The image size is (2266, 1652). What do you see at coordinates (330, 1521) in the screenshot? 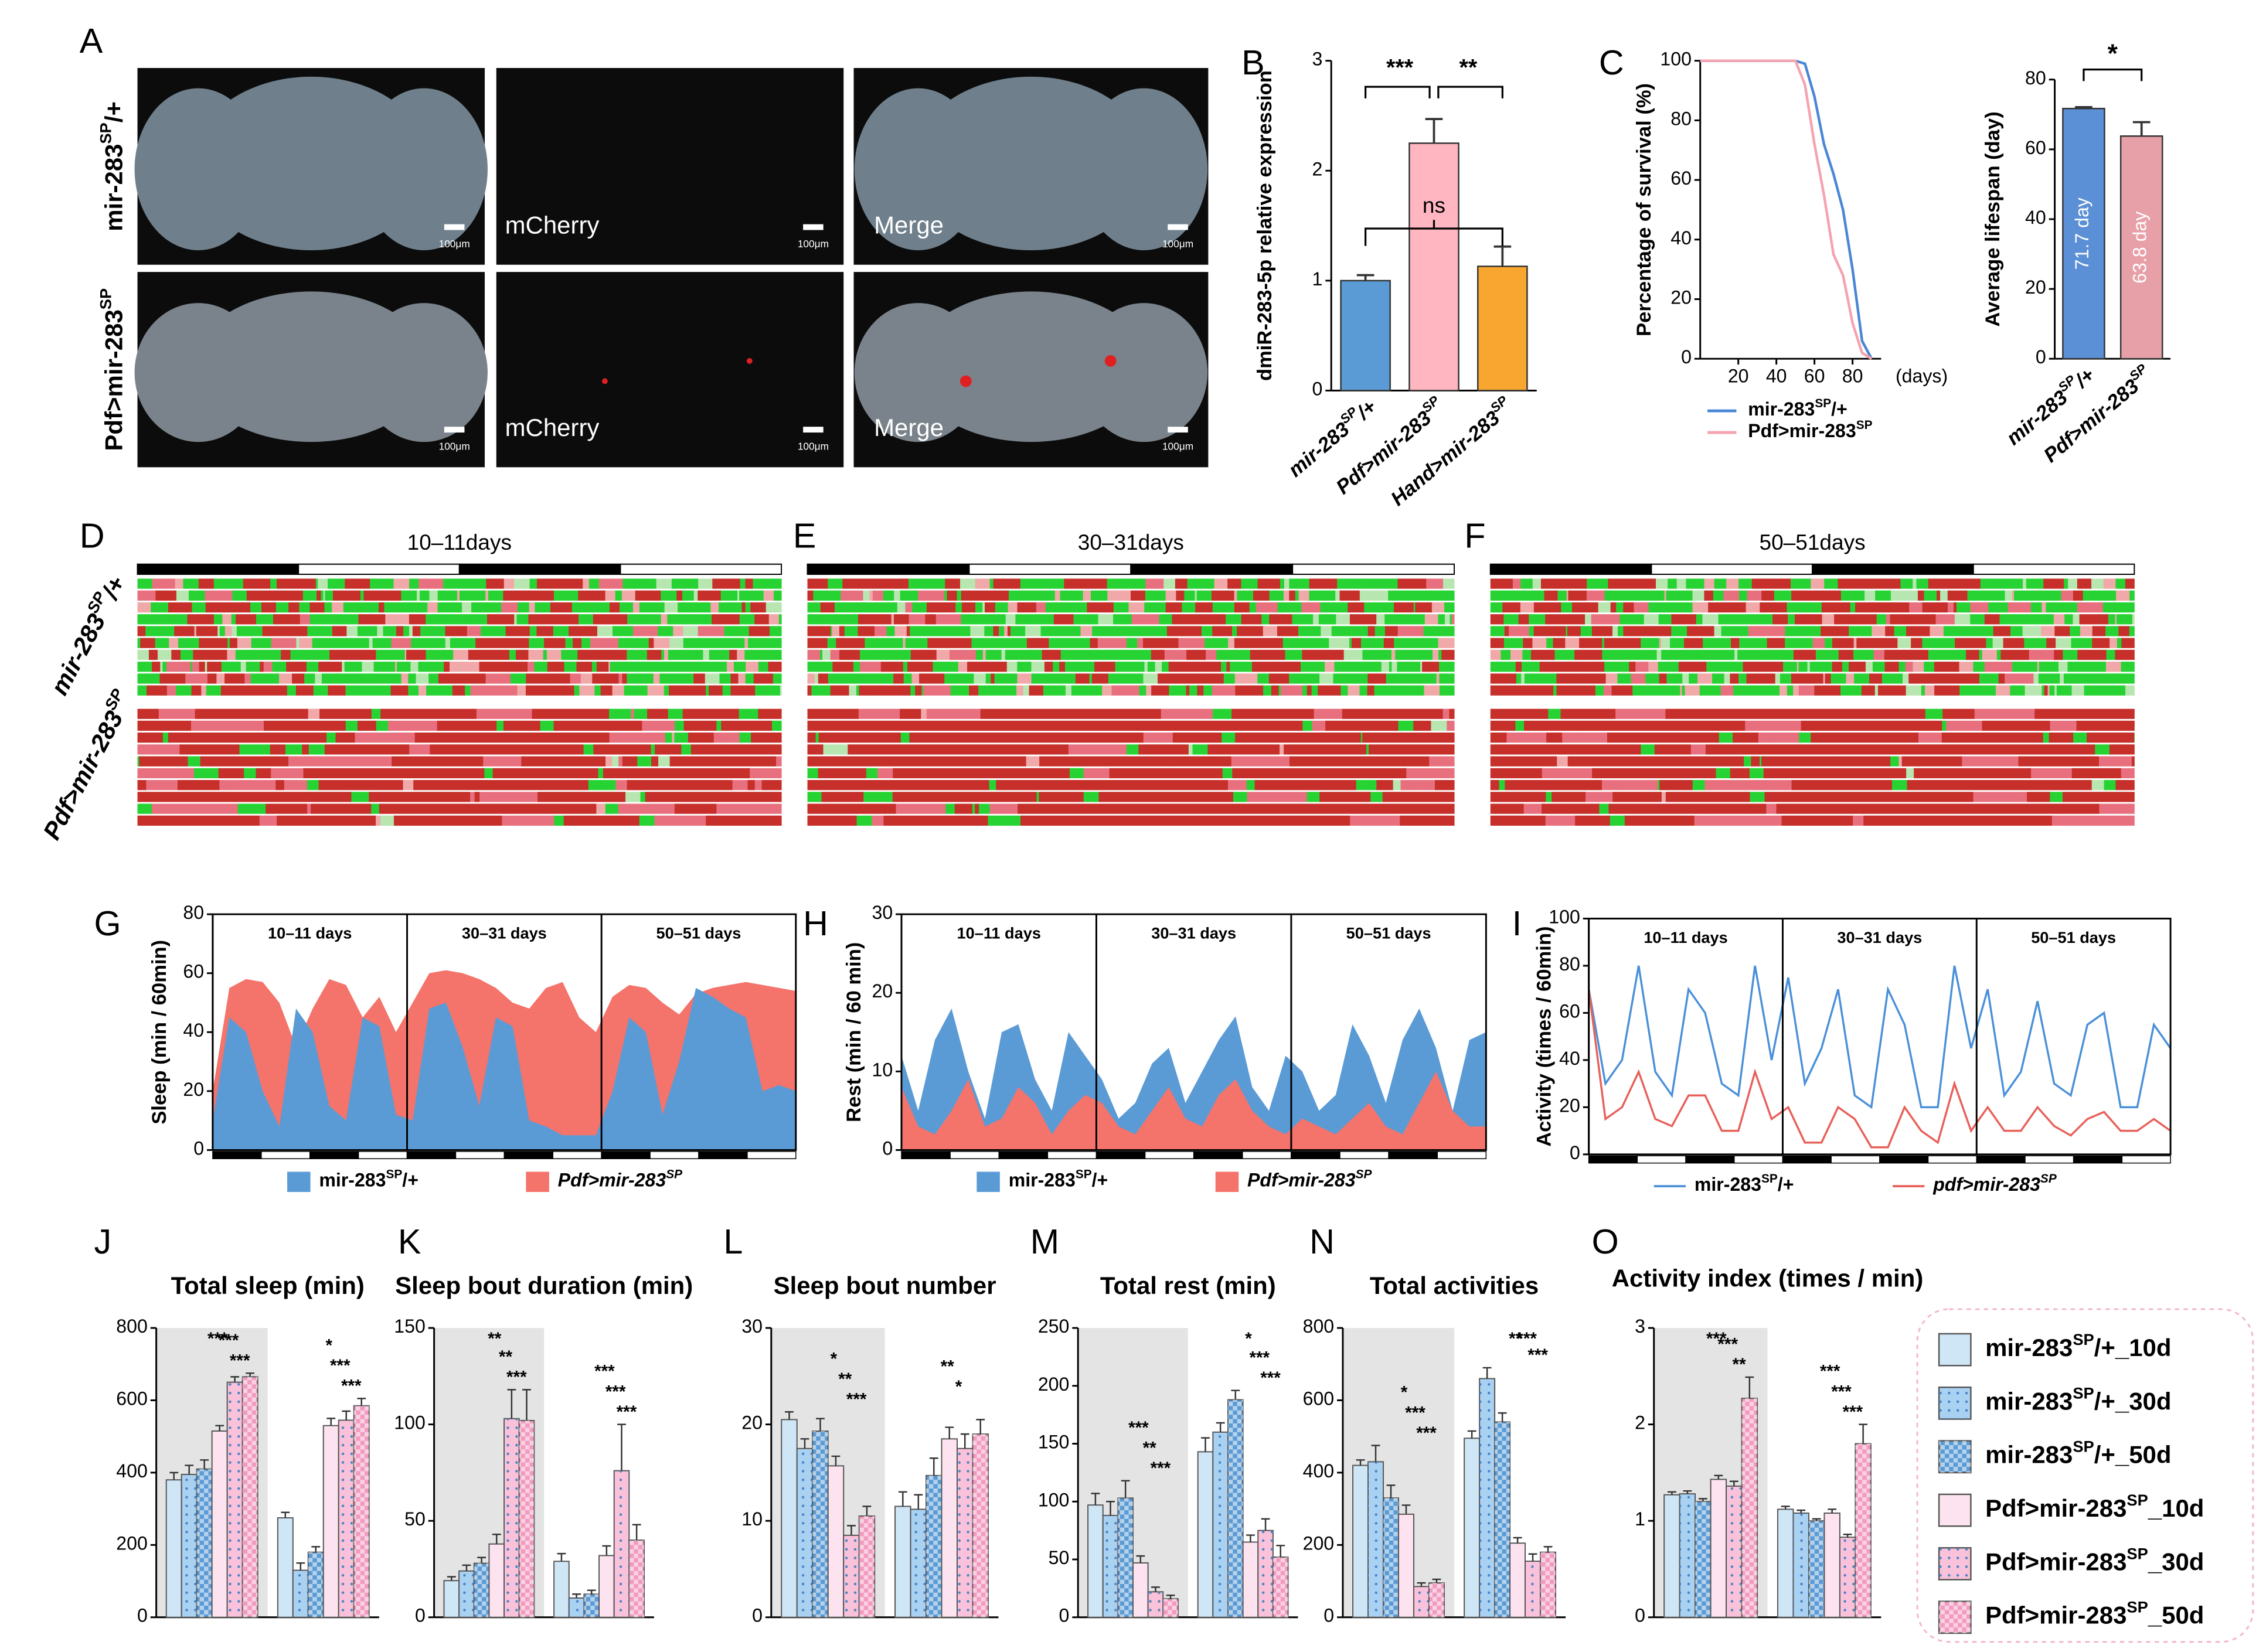
I see `bar` at bounding box center [330, 1521].